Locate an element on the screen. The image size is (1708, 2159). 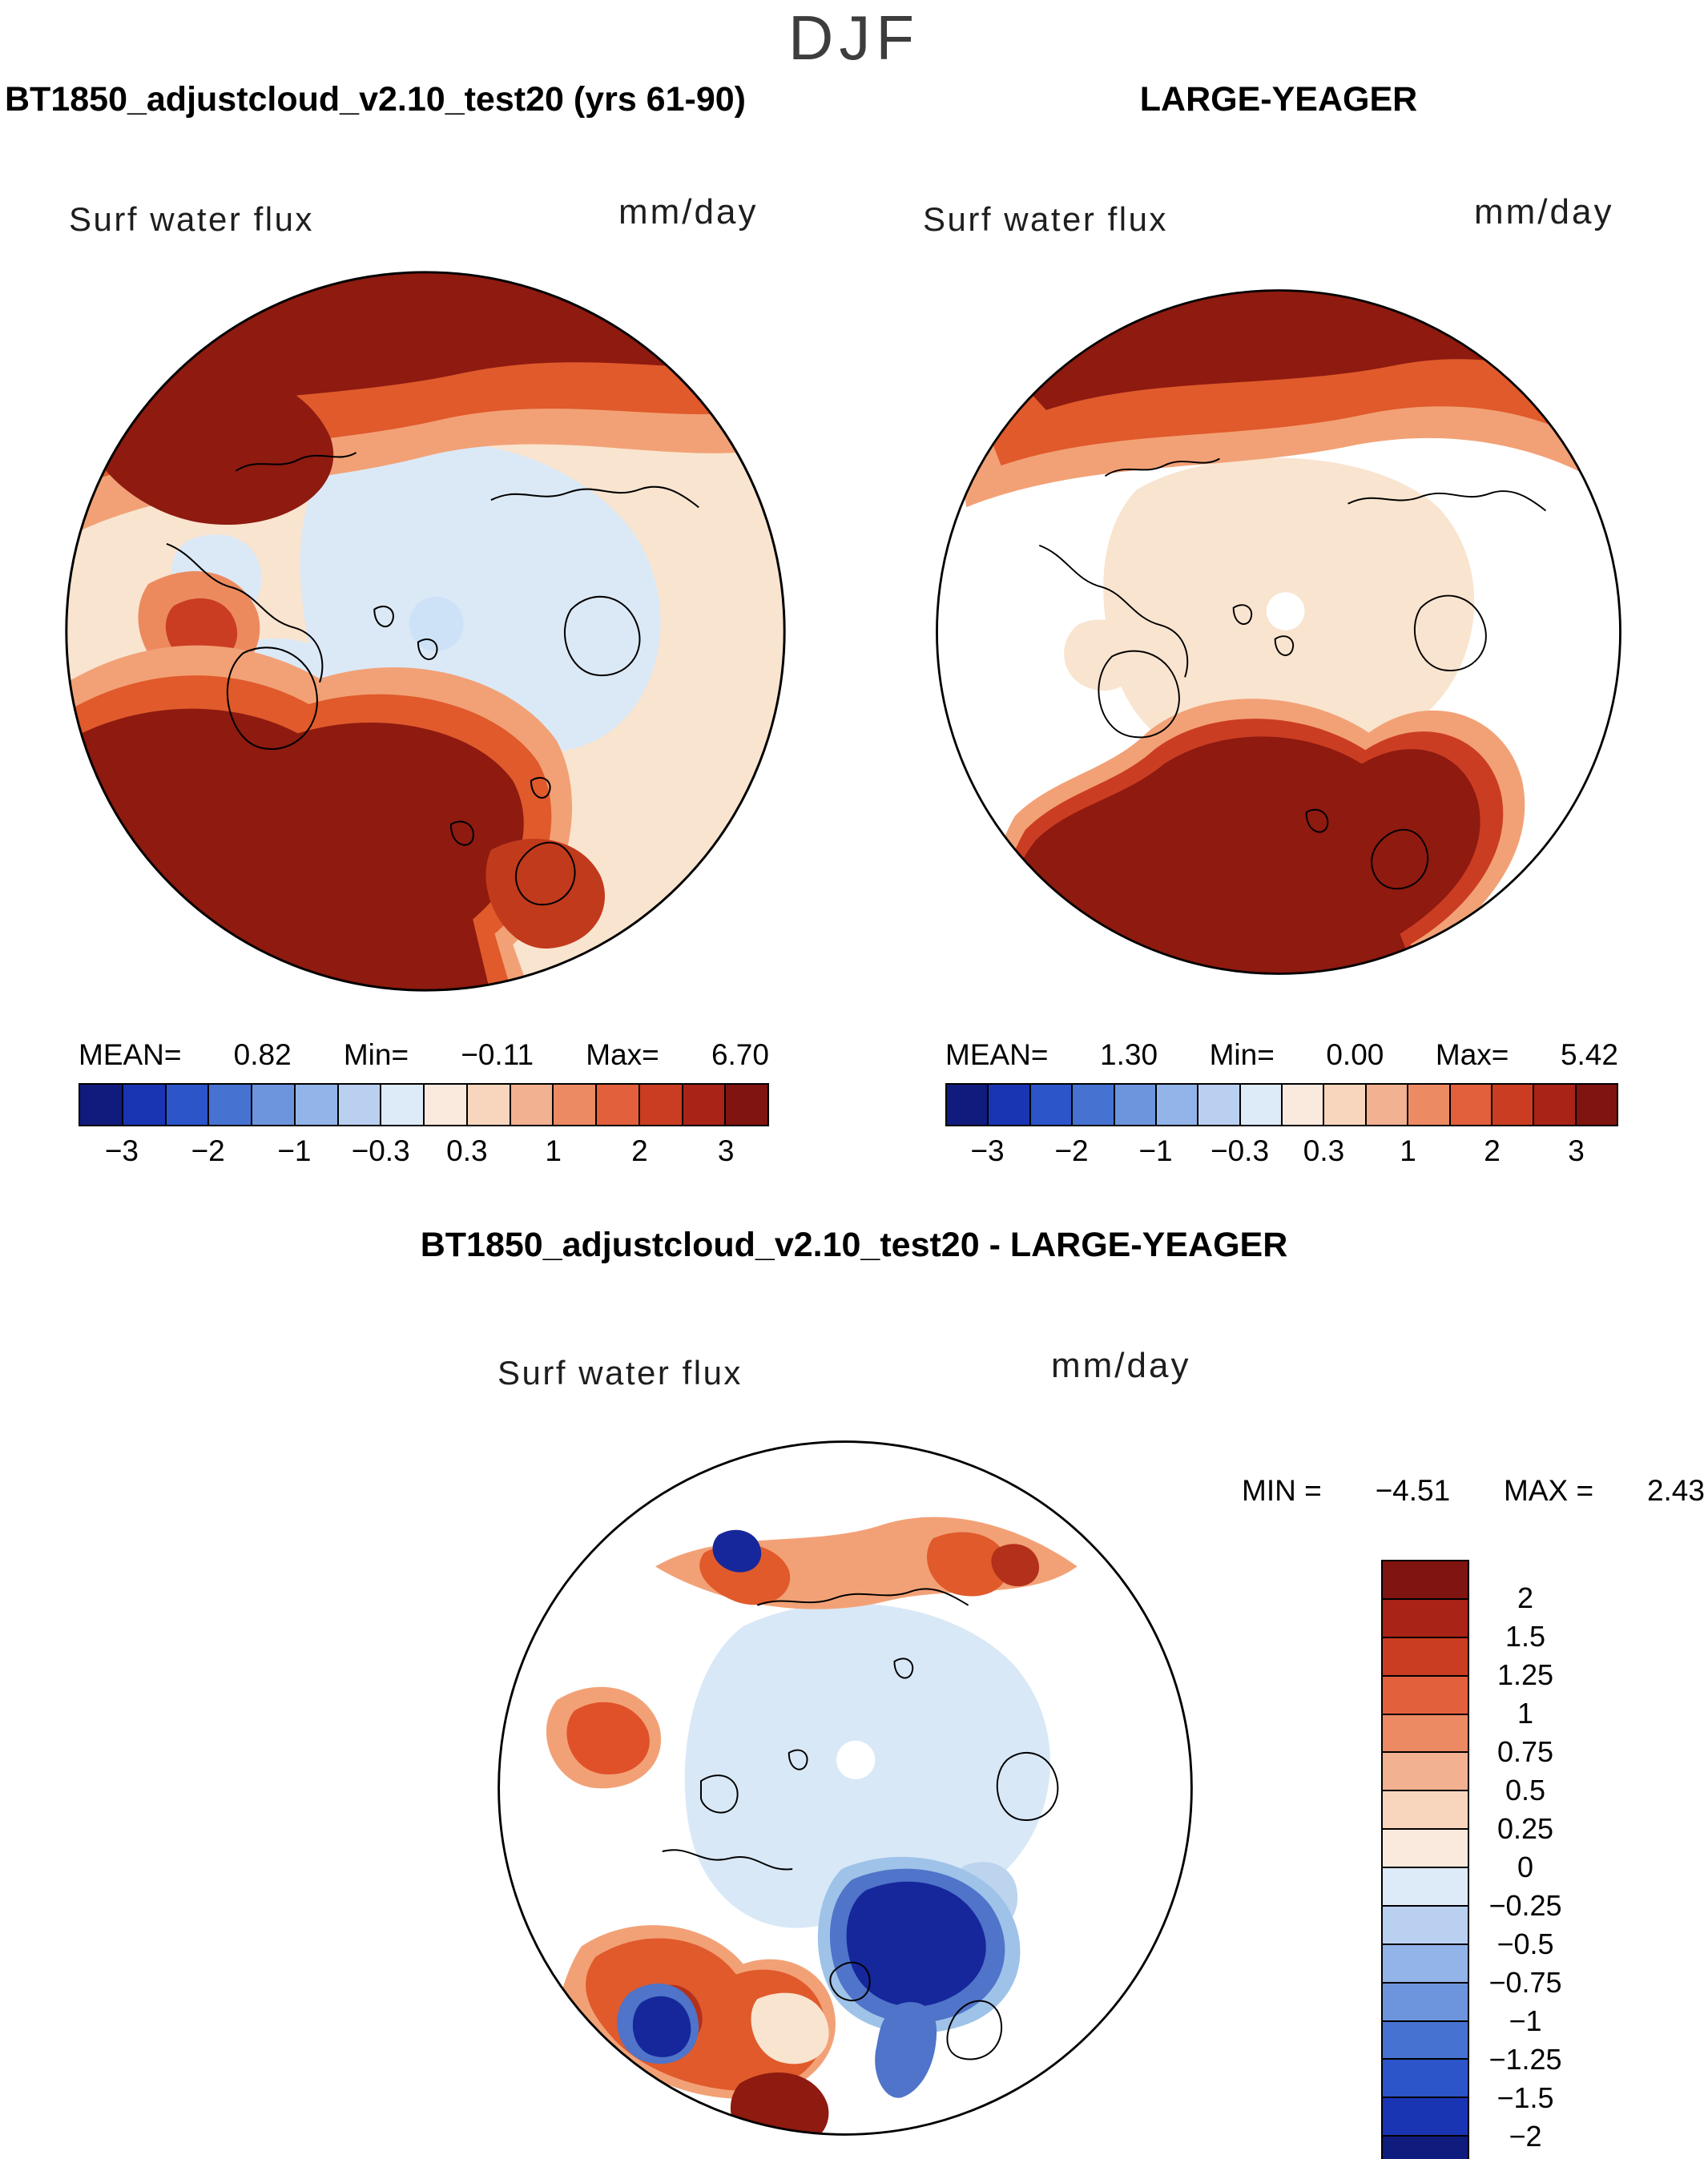
max-value: 5.42 is located at coordinates (1589, 1055).